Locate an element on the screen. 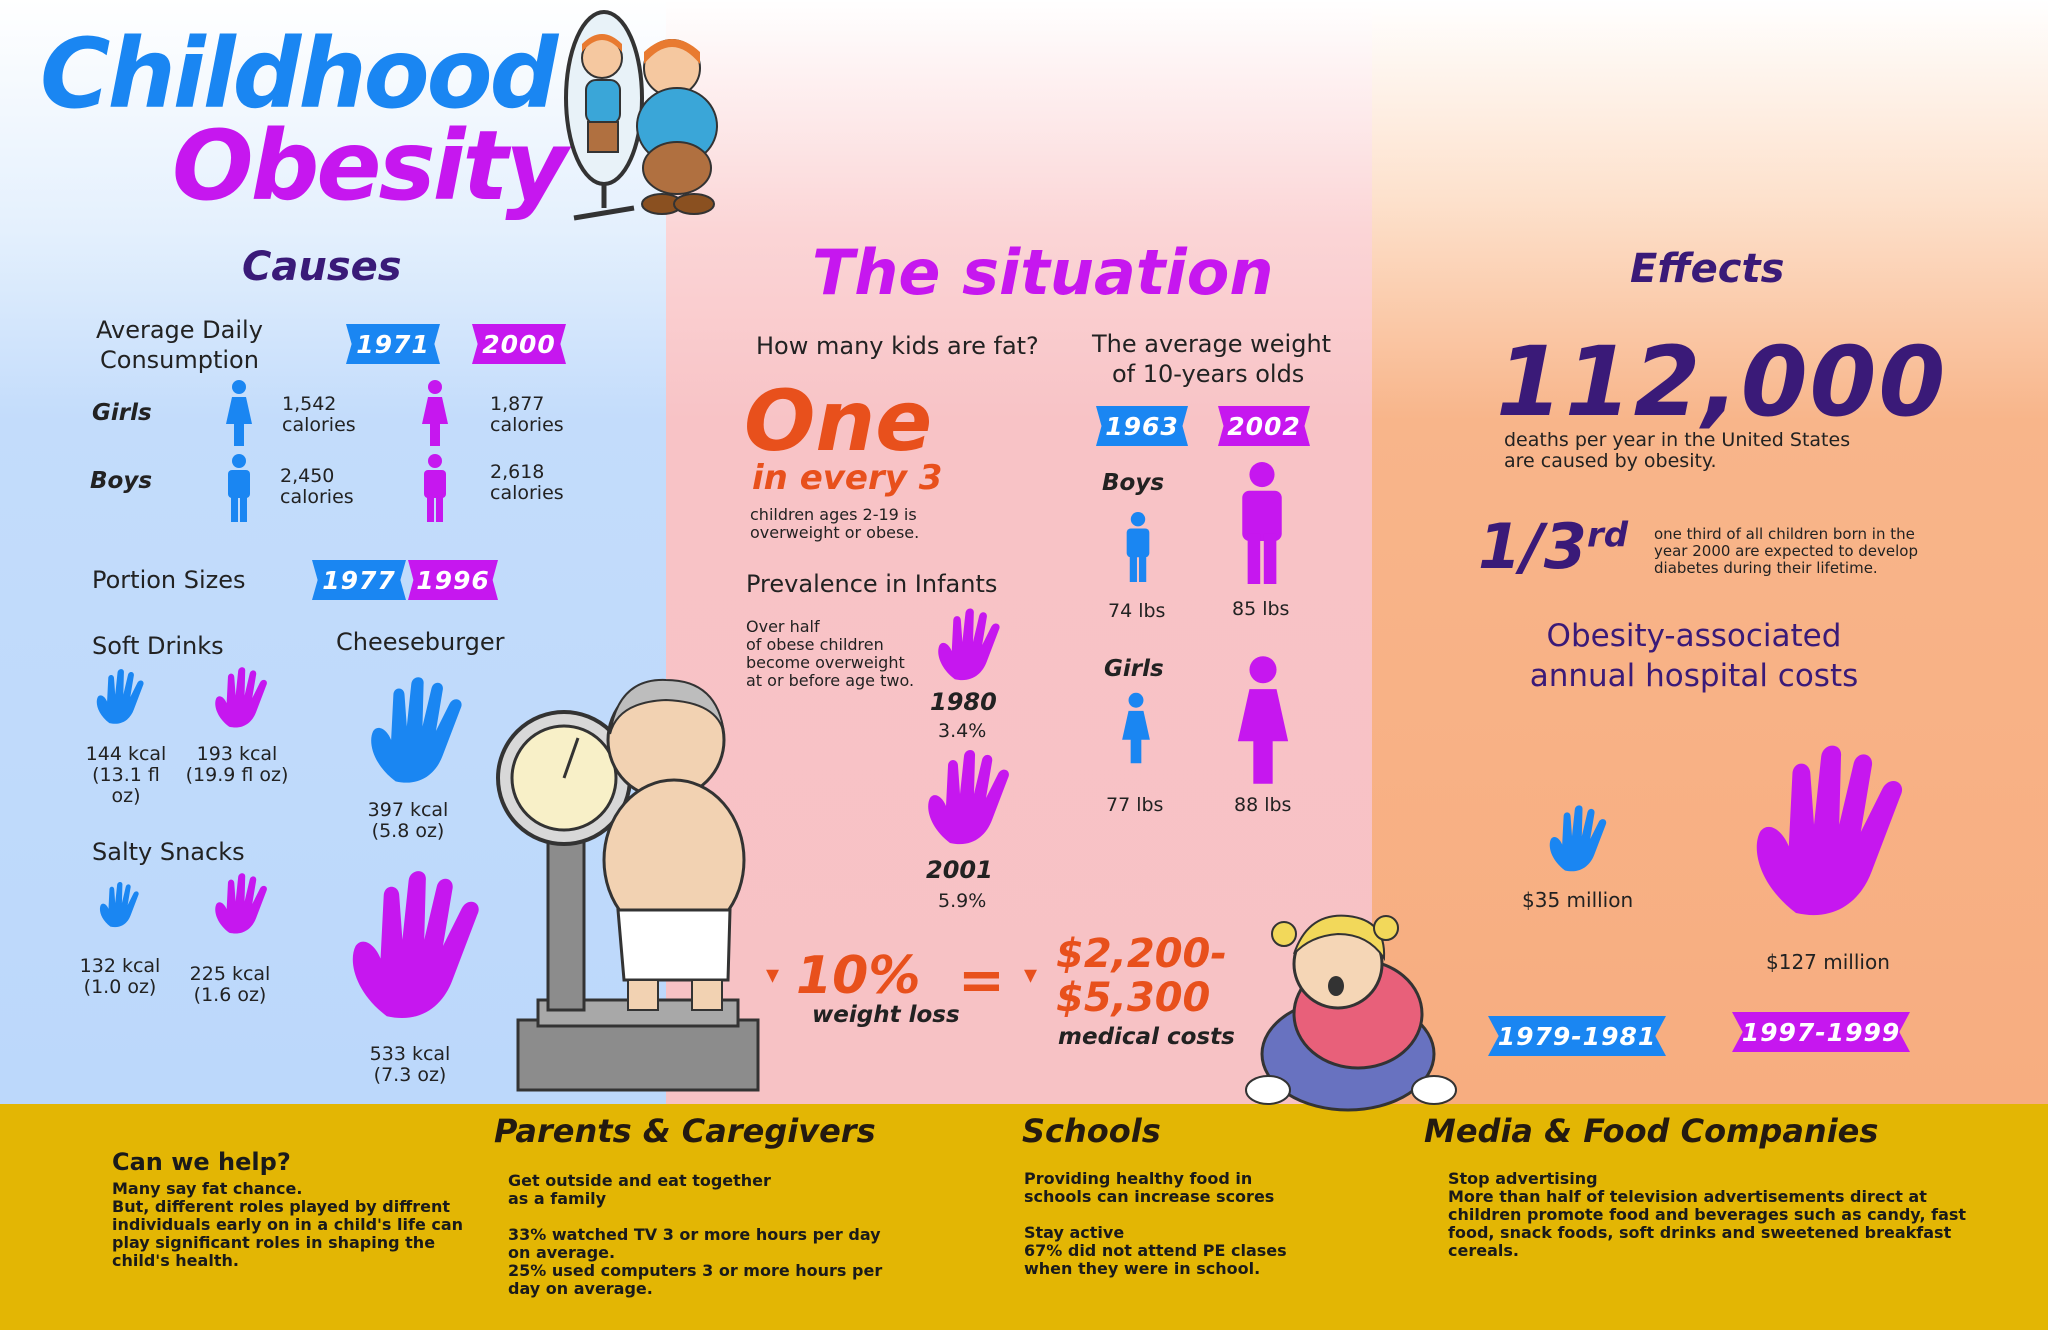  soft-drink-1977-value: 144 kcal (13.1 fl oz) is located at coordinates (126, 775).